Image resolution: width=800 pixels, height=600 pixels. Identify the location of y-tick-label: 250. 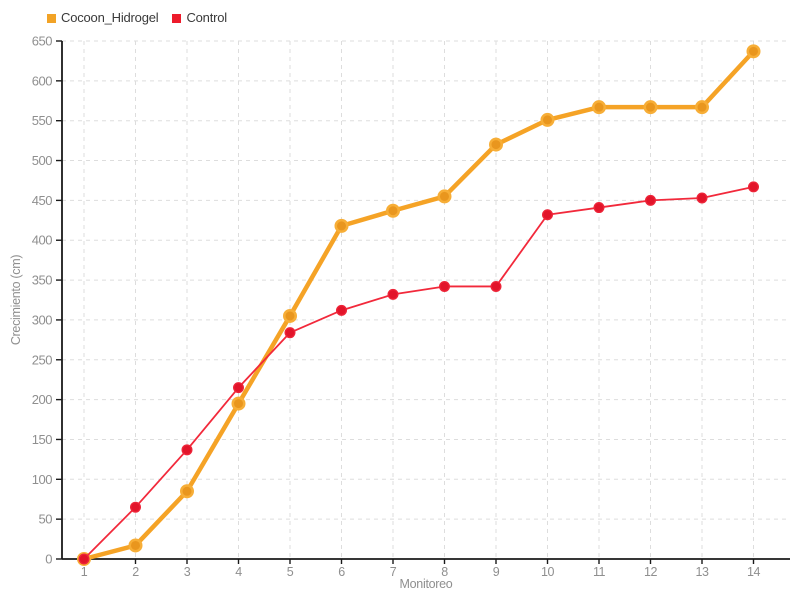
(42, 359).